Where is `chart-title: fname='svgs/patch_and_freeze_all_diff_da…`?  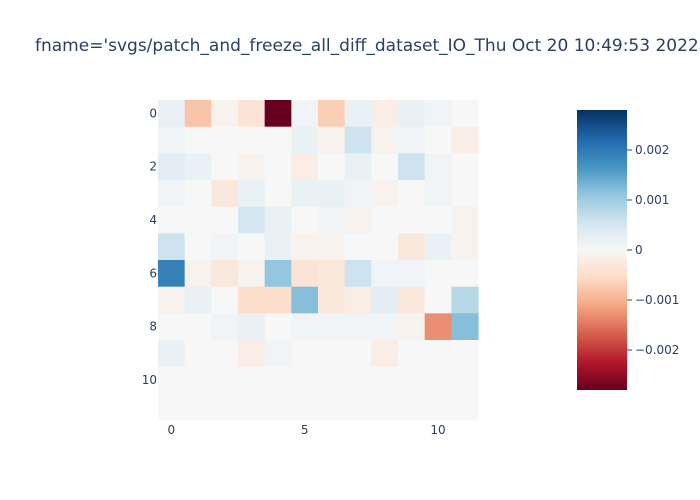 chart-title: fname='svgs/patch_and_freeze_all_diff_da… is located at coordinates (367, 46).